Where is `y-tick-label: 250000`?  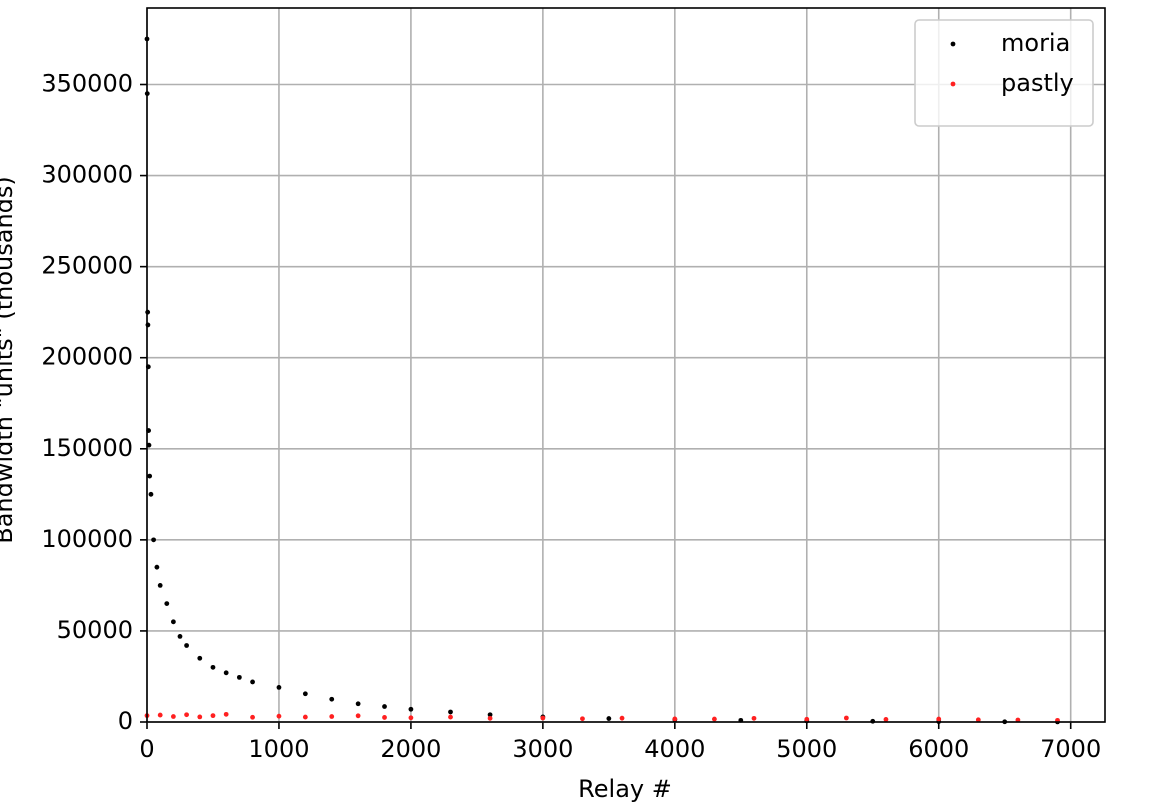
y-tick-label: 250000 is located at coordinates (87, 266).